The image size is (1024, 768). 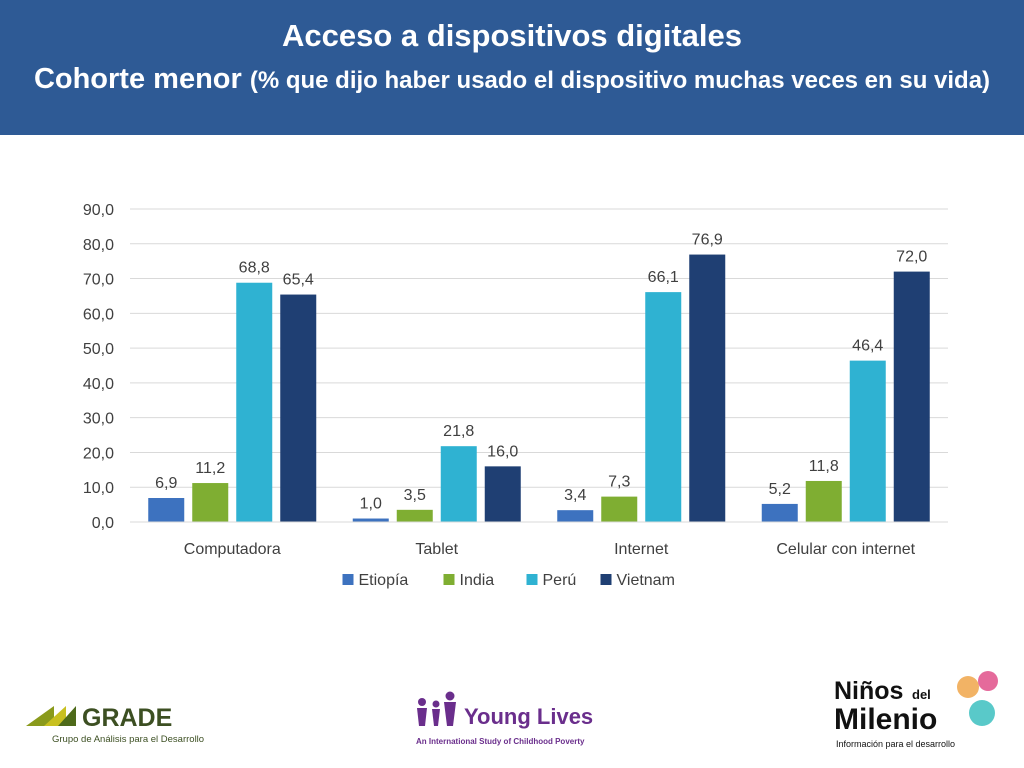 What do you see at coordinates (982, 713) in the screenshot?
I see `fingerprint-teal-icon` at bounding box center [982, 713].